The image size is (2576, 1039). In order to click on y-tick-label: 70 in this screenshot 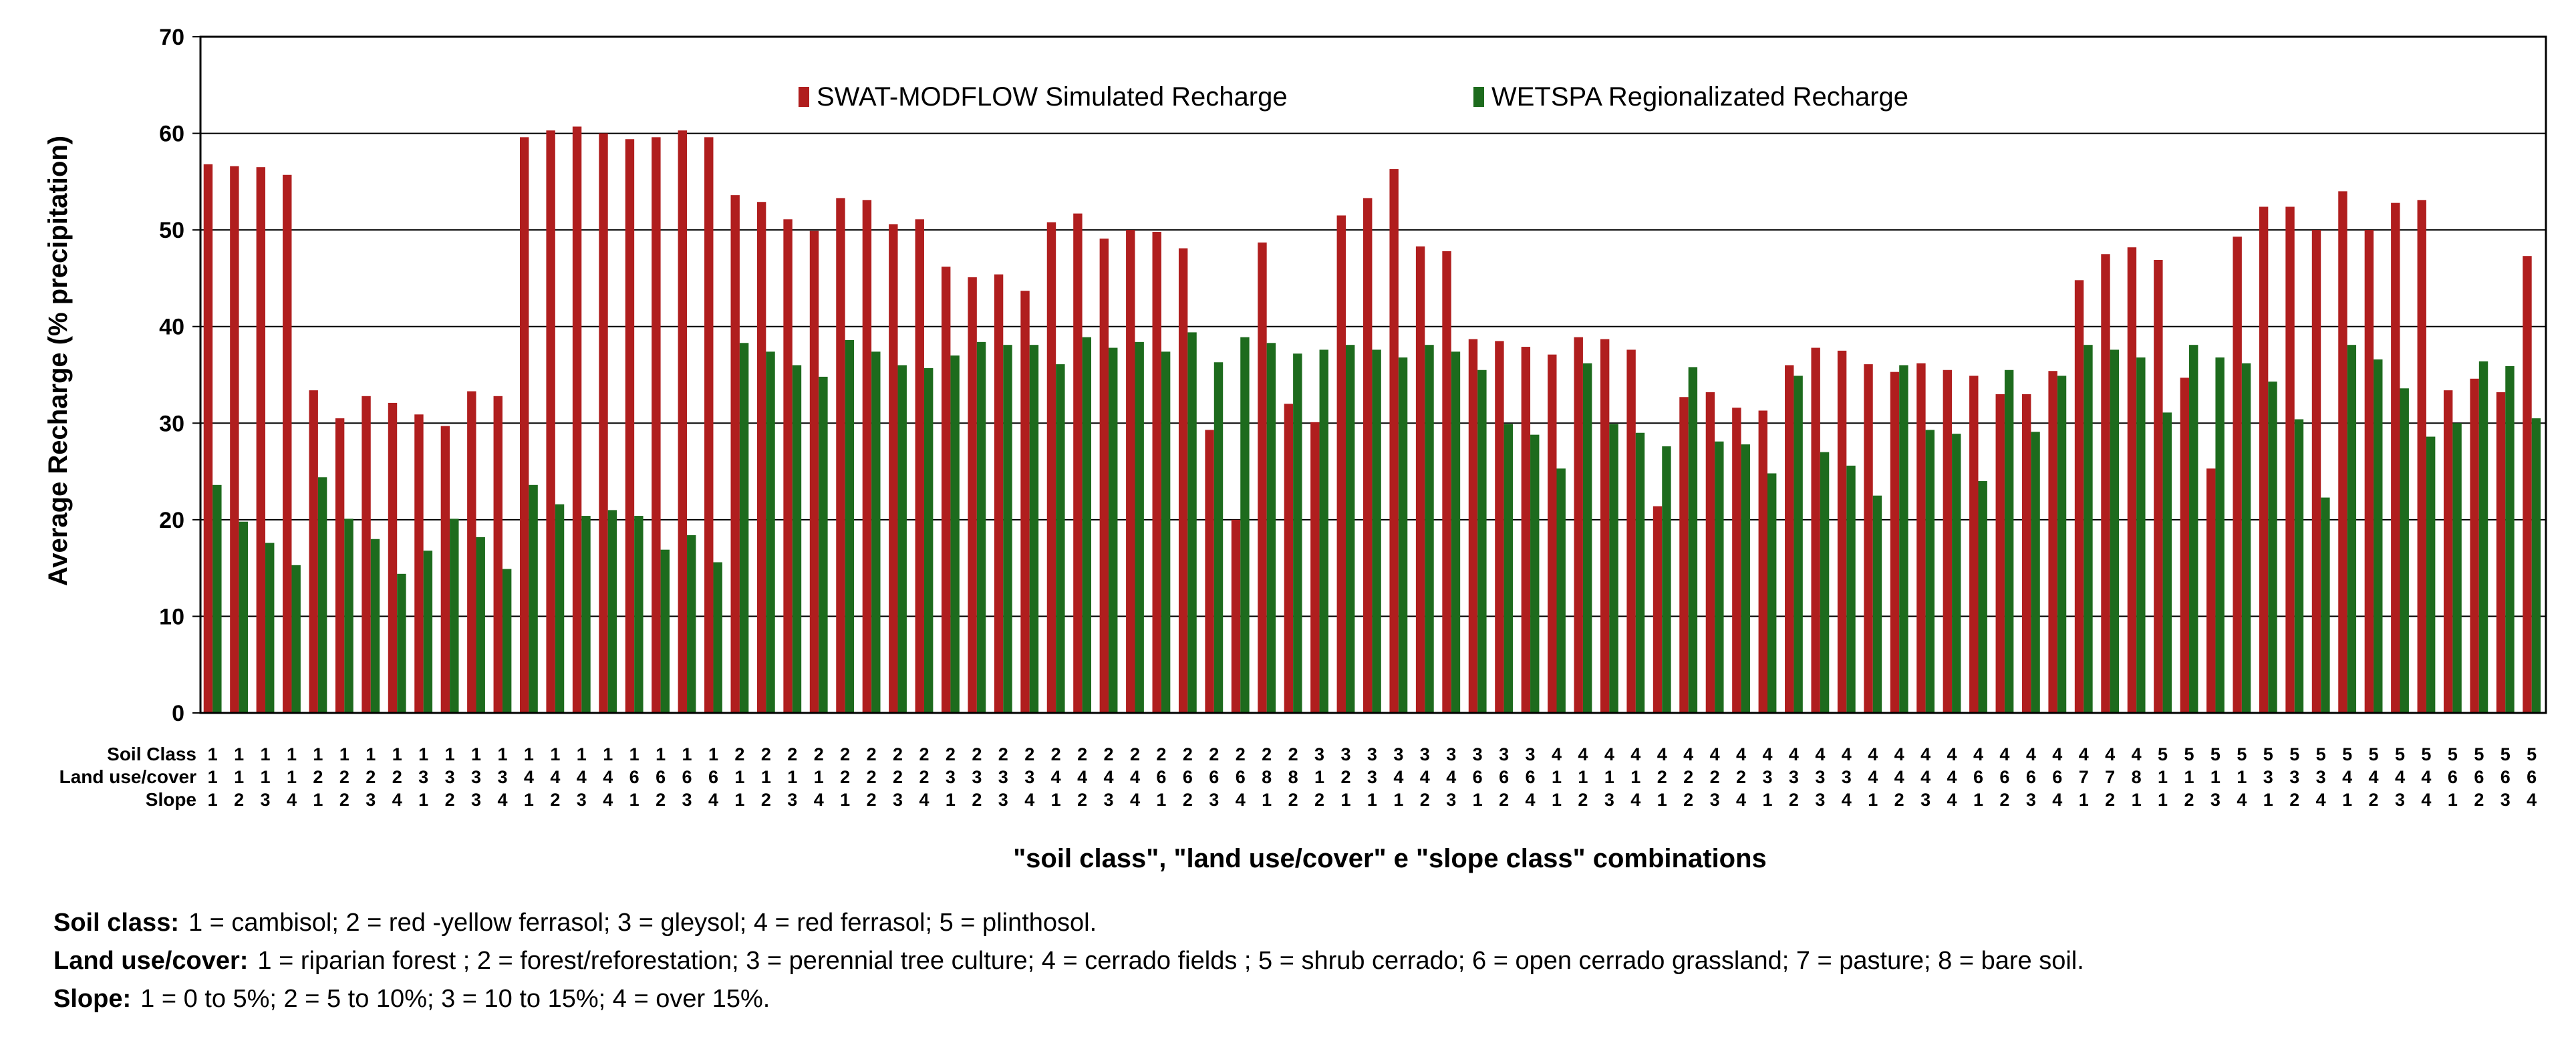, I will do `click(171, 37)`.